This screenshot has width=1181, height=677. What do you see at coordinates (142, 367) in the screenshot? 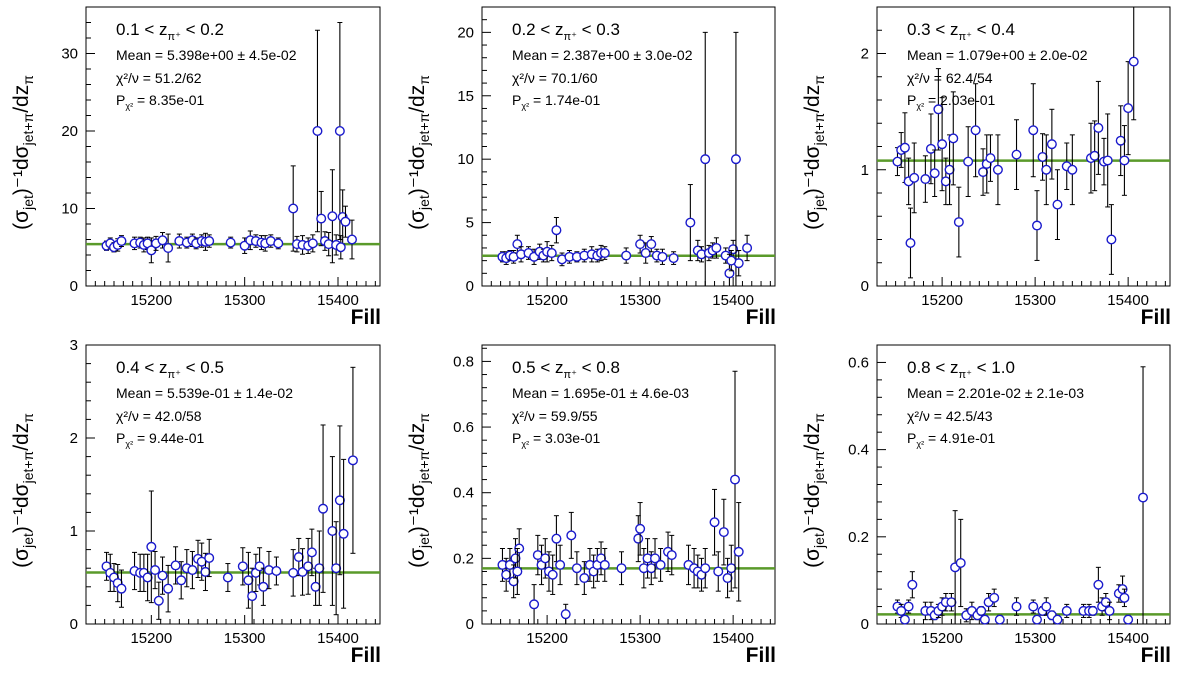
I see `bin-label-main: 0.4 < z` at bounding box center [142, 367].